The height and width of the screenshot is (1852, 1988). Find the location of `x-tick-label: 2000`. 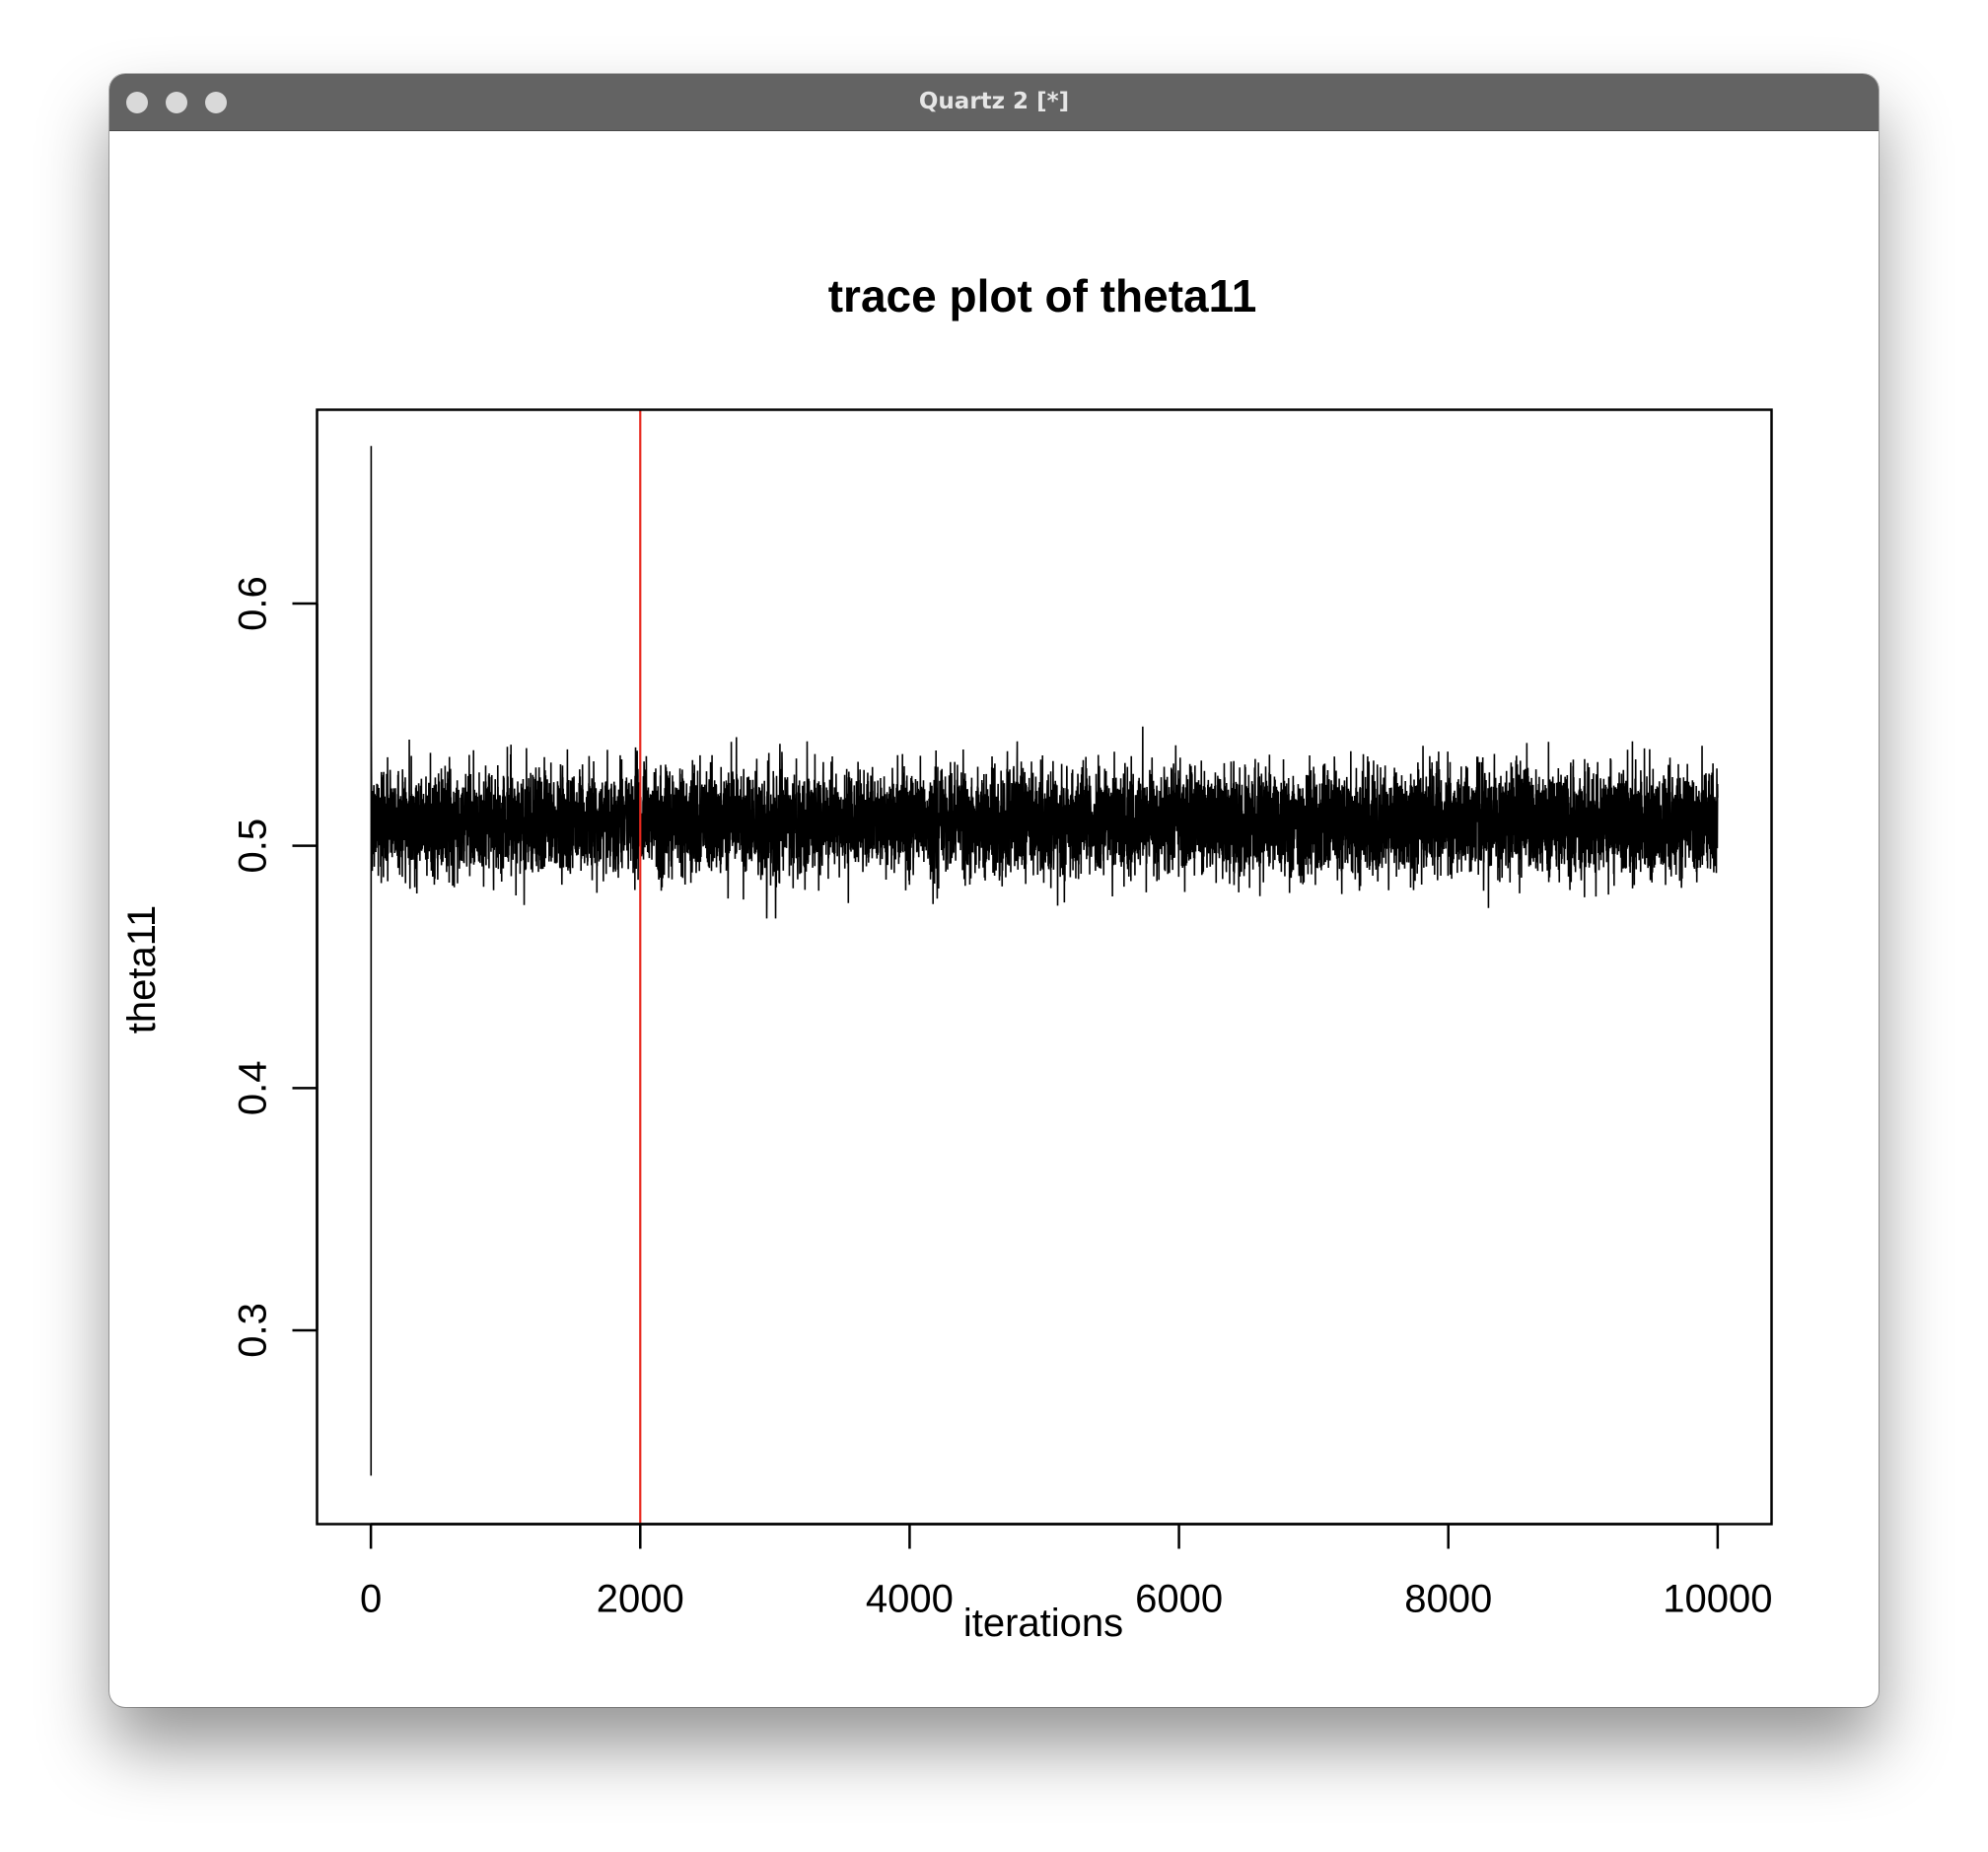

x-tick-label: 2000 is located at coordinates (640, 1599).